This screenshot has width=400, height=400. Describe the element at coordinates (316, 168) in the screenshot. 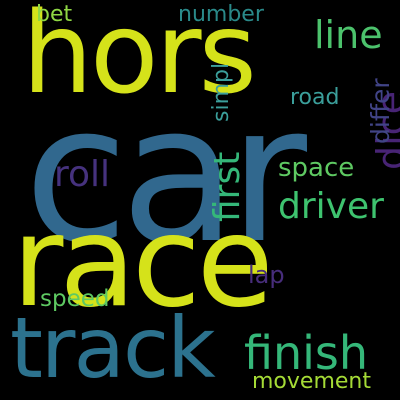

I see `word-space: space` at that location.